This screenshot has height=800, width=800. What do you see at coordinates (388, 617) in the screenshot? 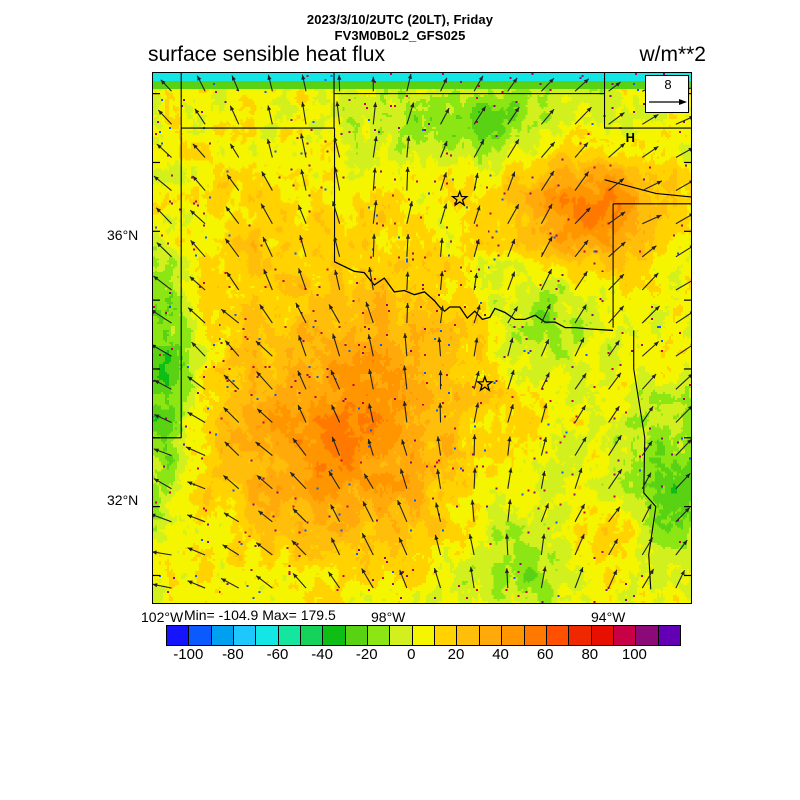
I see `axis-label-lon-98: 98°W` at bounding box center [388, 617].